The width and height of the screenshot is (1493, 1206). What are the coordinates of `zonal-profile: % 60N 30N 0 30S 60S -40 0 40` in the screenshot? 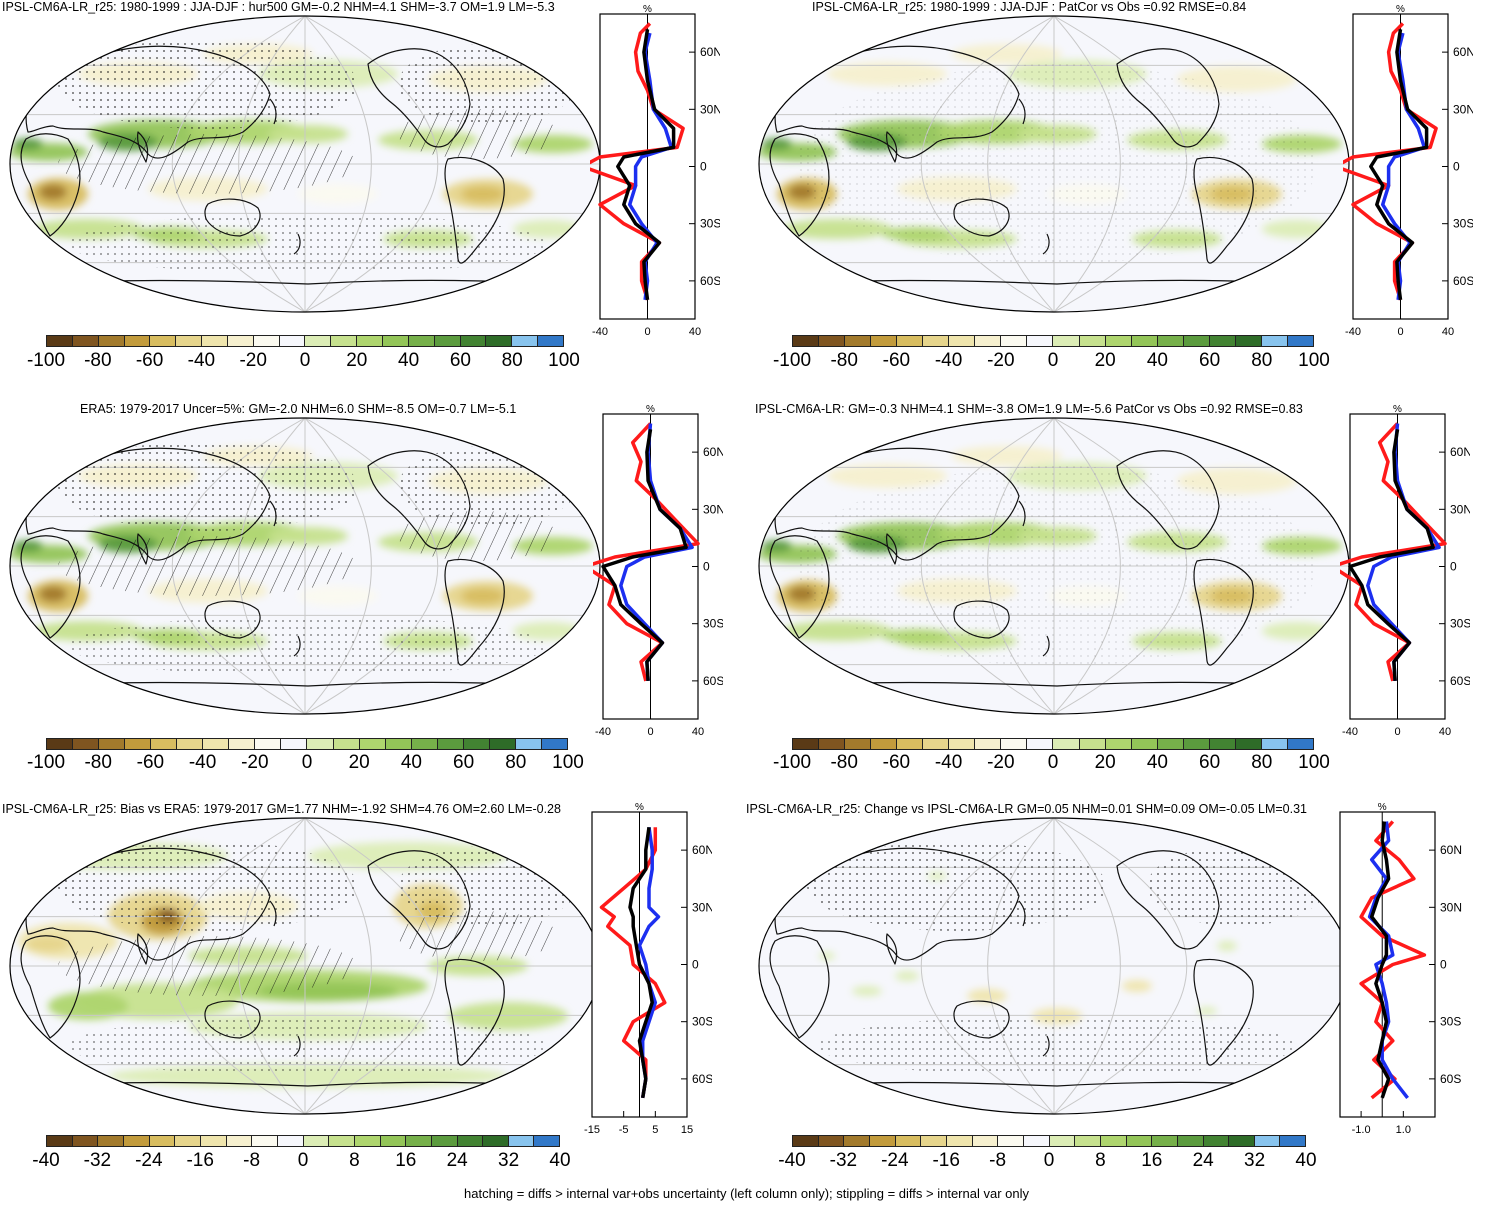 It's located at (1405, 571).